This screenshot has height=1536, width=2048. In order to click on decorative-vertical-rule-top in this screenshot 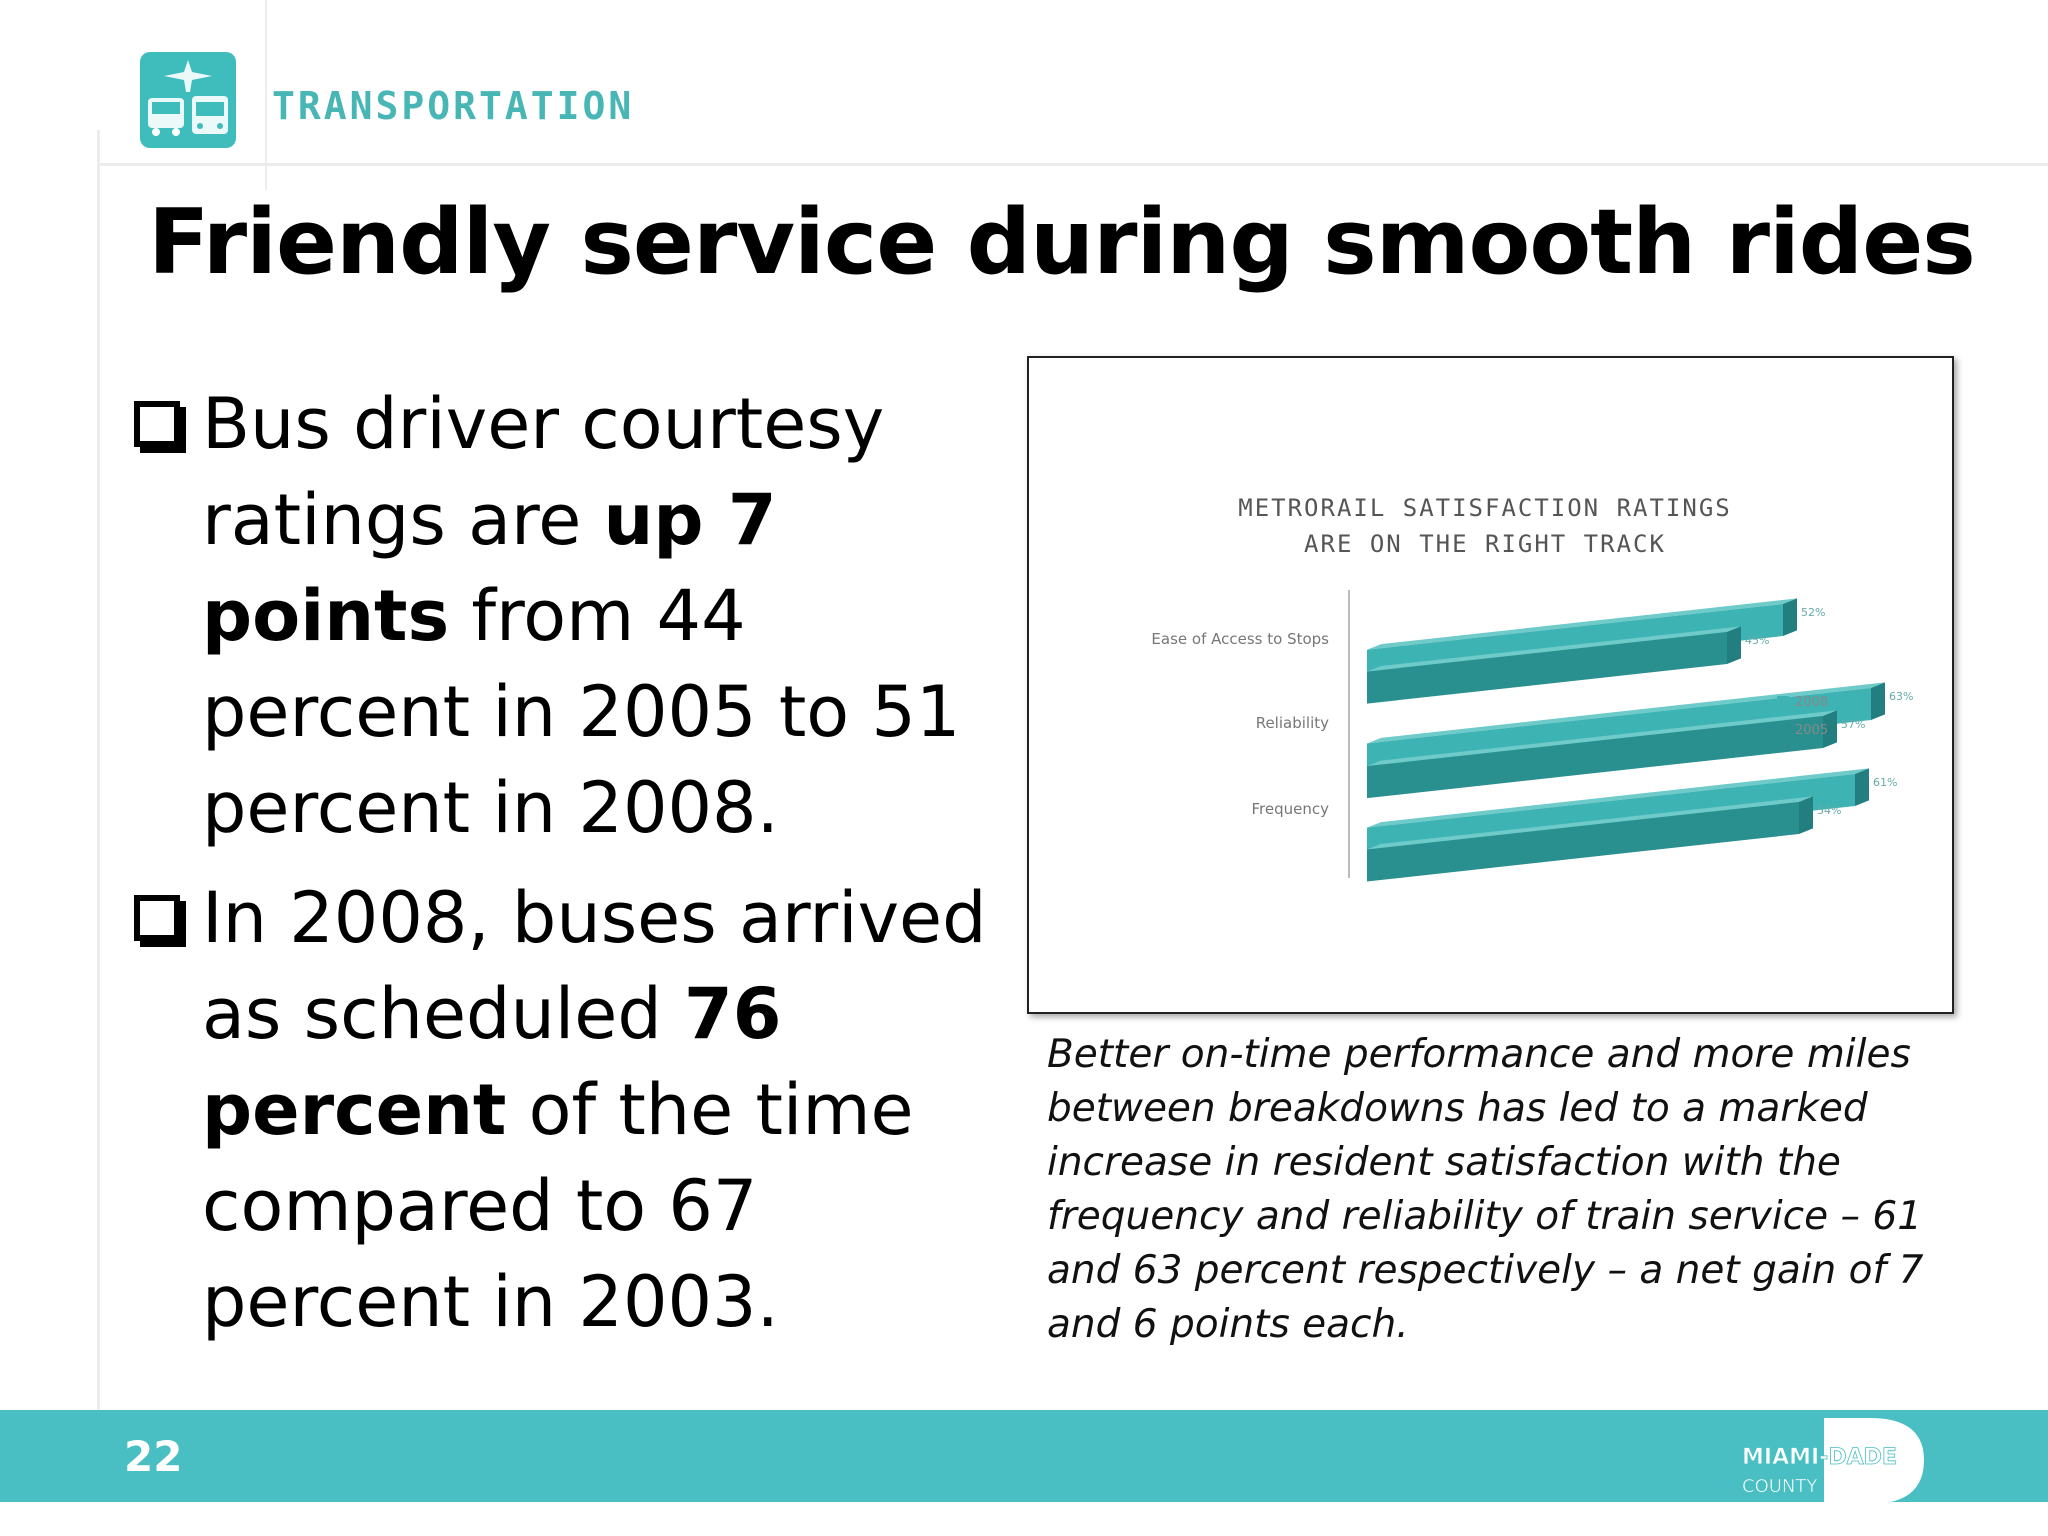, I will do `click(266, 95)`.